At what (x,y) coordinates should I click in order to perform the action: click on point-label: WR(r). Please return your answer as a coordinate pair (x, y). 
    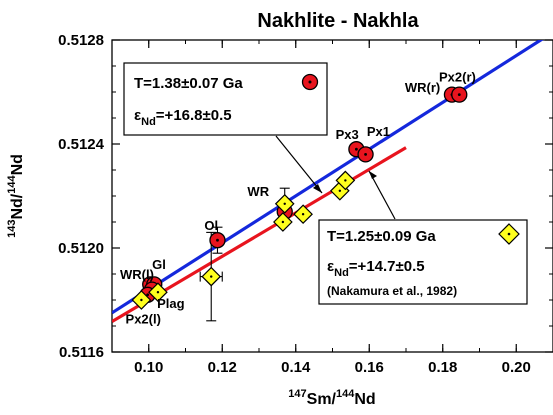
    Looking at the image, I should click on (422, 87).